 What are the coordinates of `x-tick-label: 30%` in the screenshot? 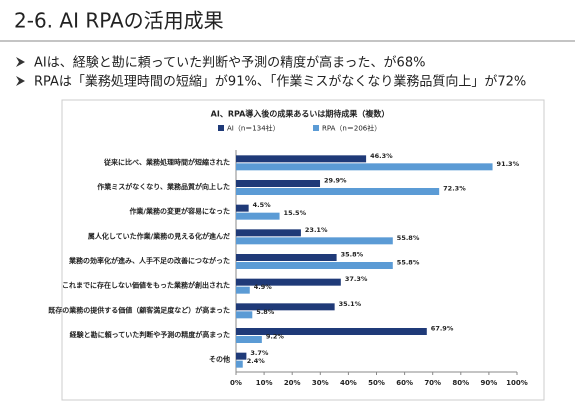 It's located at (320, 383).